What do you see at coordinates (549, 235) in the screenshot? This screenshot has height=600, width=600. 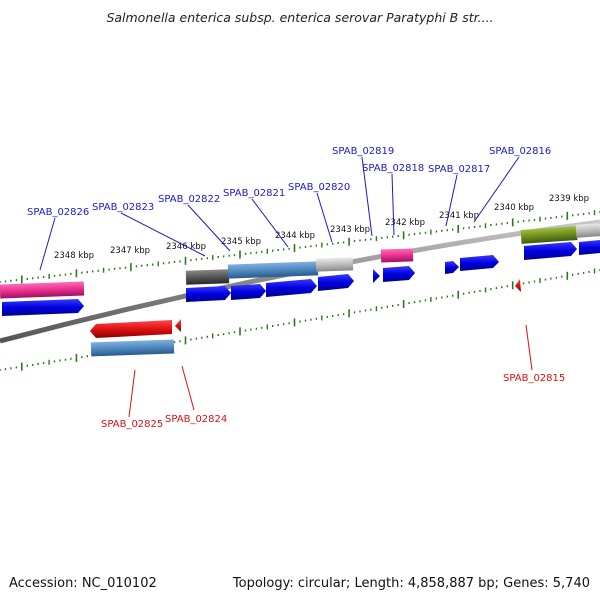 I see `olive-feature-bar` at bounding box center [549, 235].